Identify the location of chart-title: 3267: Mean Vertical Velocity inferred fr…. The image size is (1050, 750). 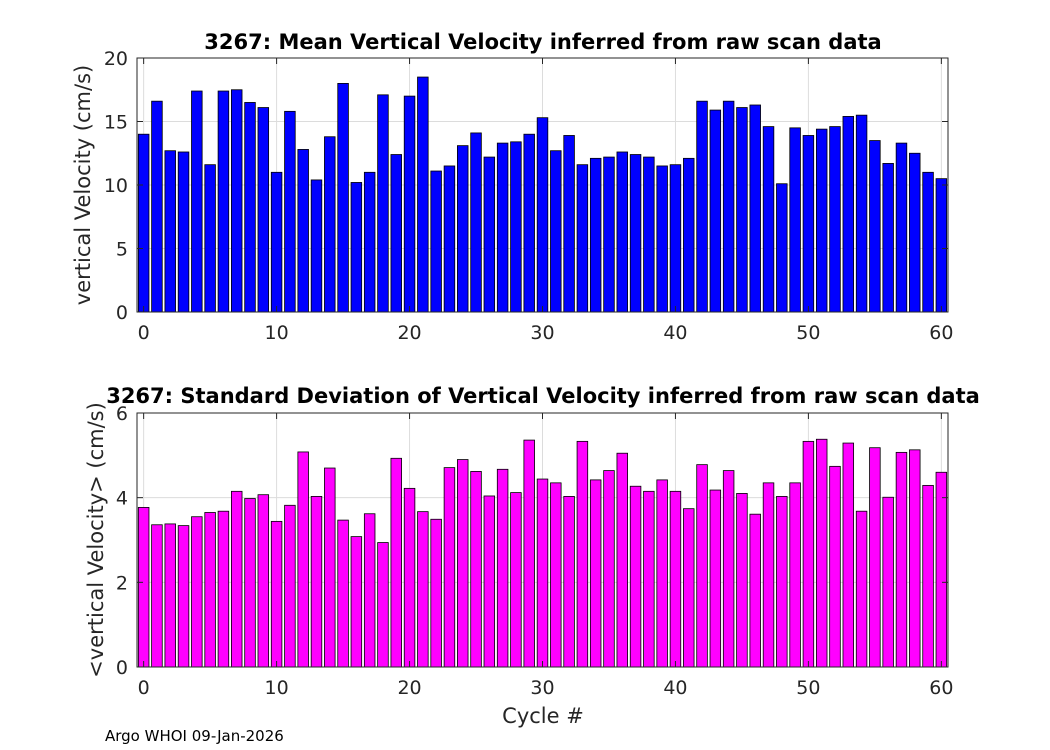
(542, 42).